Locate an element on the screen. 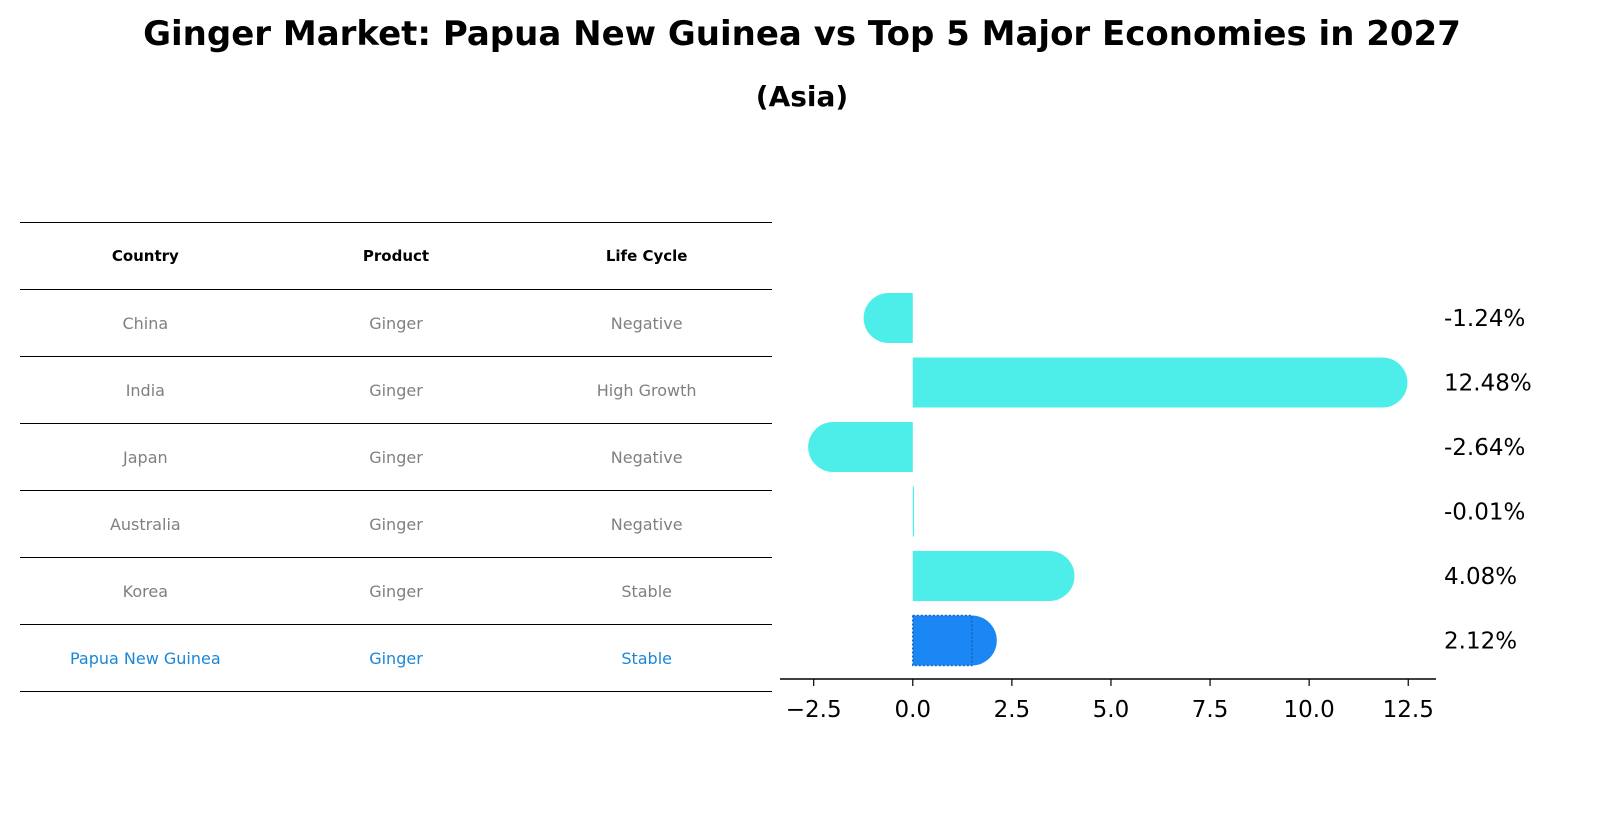 The height and width of the screenshot is (823, 1604). x-tick-label: 10.0 is located at coordinates (1309, 710).